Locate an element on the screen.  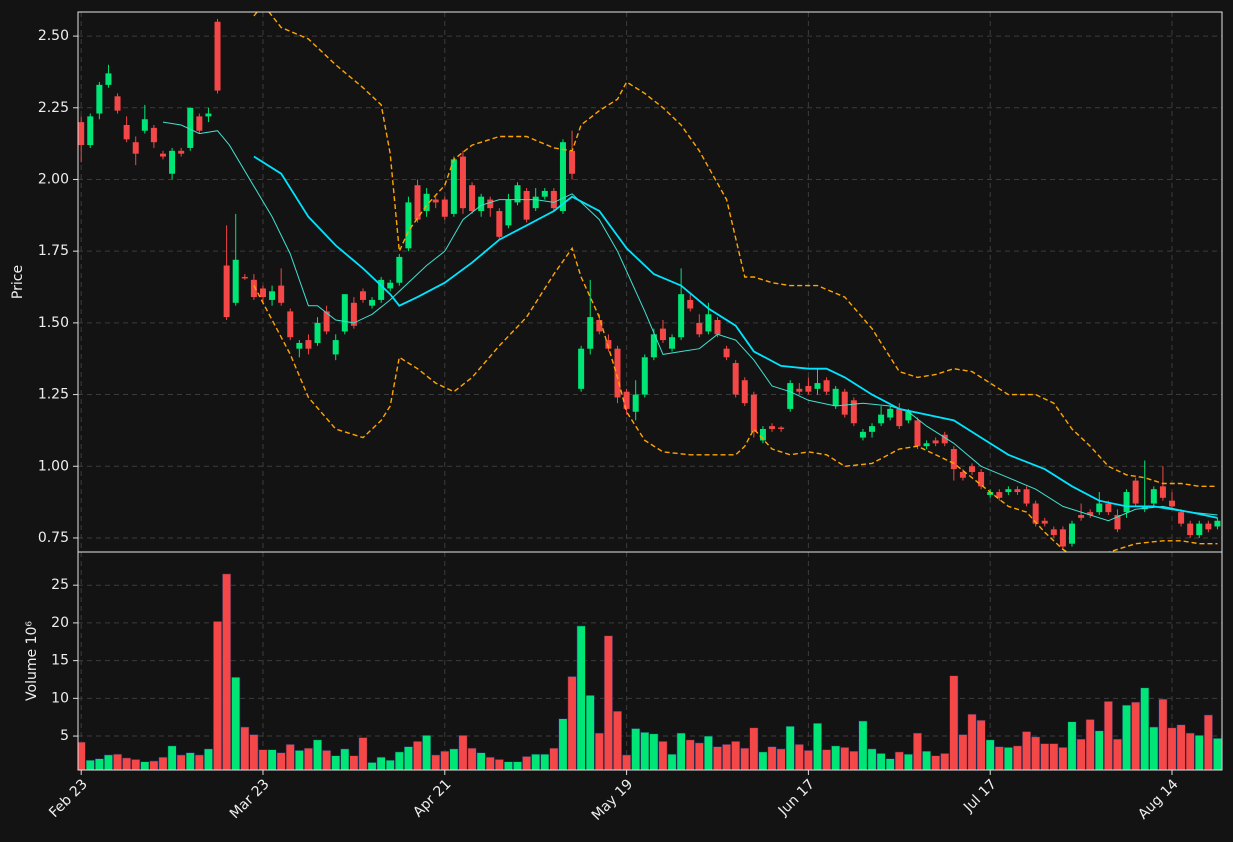
y-tick-label: 10 is located at coordinates (60, 698).